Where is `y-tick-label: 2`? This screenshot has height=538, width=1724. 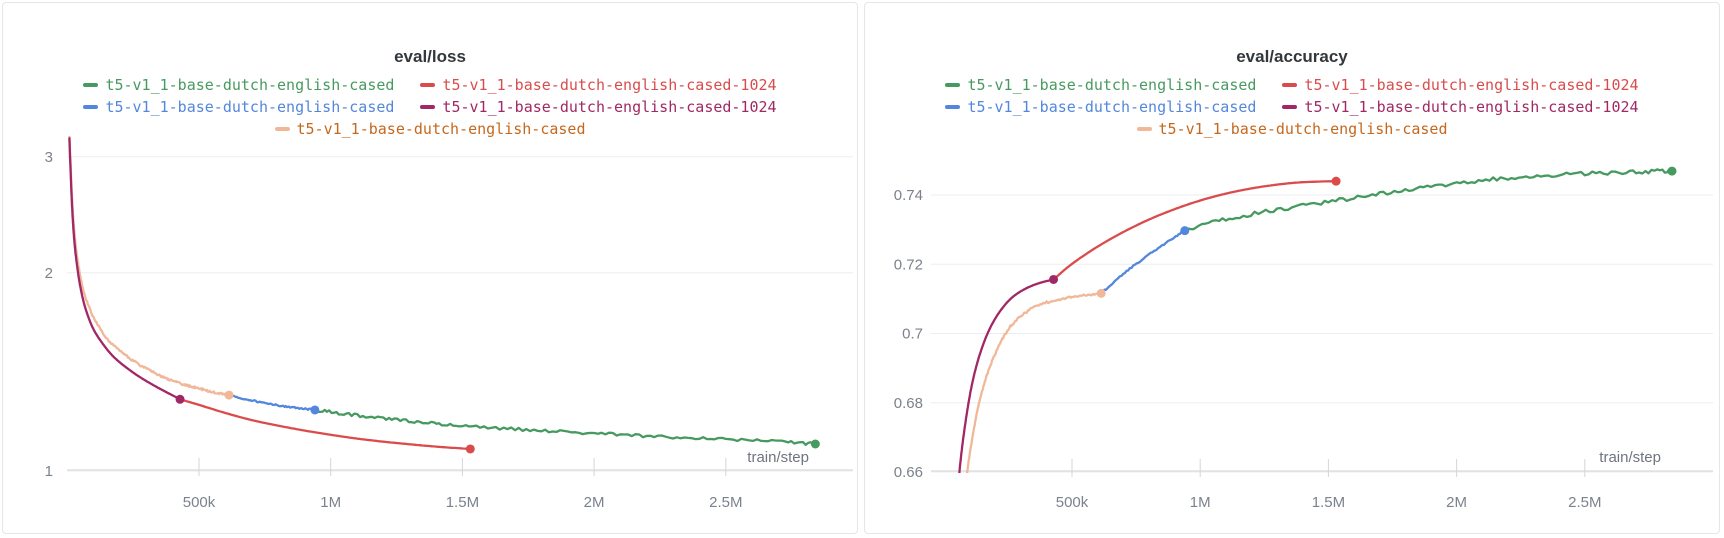 y-tick-label: 2 is located at coordinates (49, 273).